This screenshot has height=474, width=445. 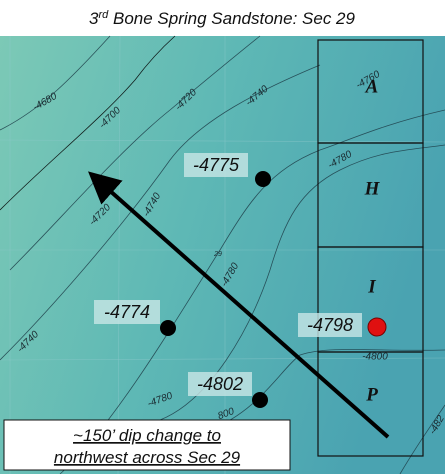 I want to click on callout-line: ~150’ dip change to, so click(x=147, y=435).